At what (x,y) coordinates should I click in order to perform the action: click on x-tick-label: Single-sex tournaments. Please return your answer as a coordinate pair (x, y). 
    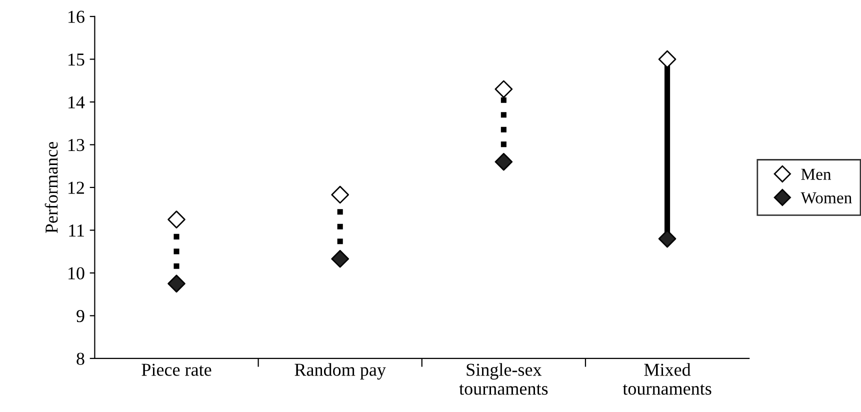
    Looking at the image, I should click on (503, 379).